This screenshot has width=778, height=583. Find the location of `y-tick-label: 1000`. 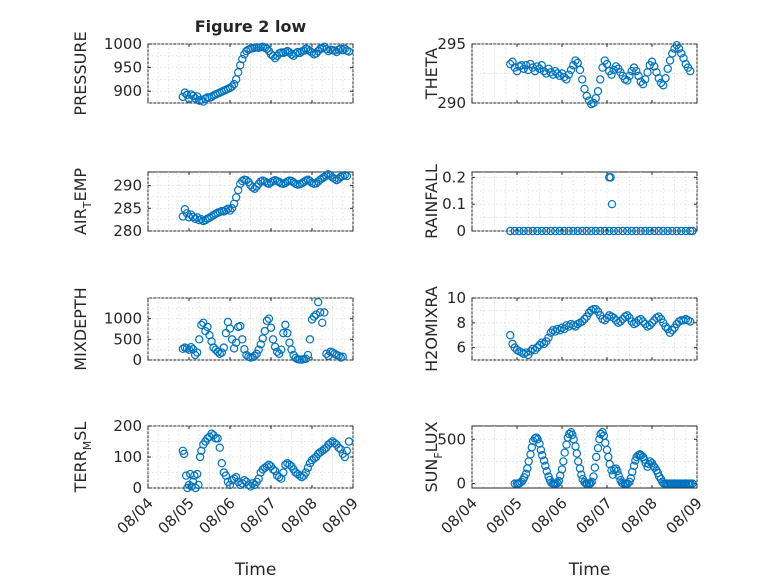

y-tick-label: 1000 is located at coordinates (123, 319).